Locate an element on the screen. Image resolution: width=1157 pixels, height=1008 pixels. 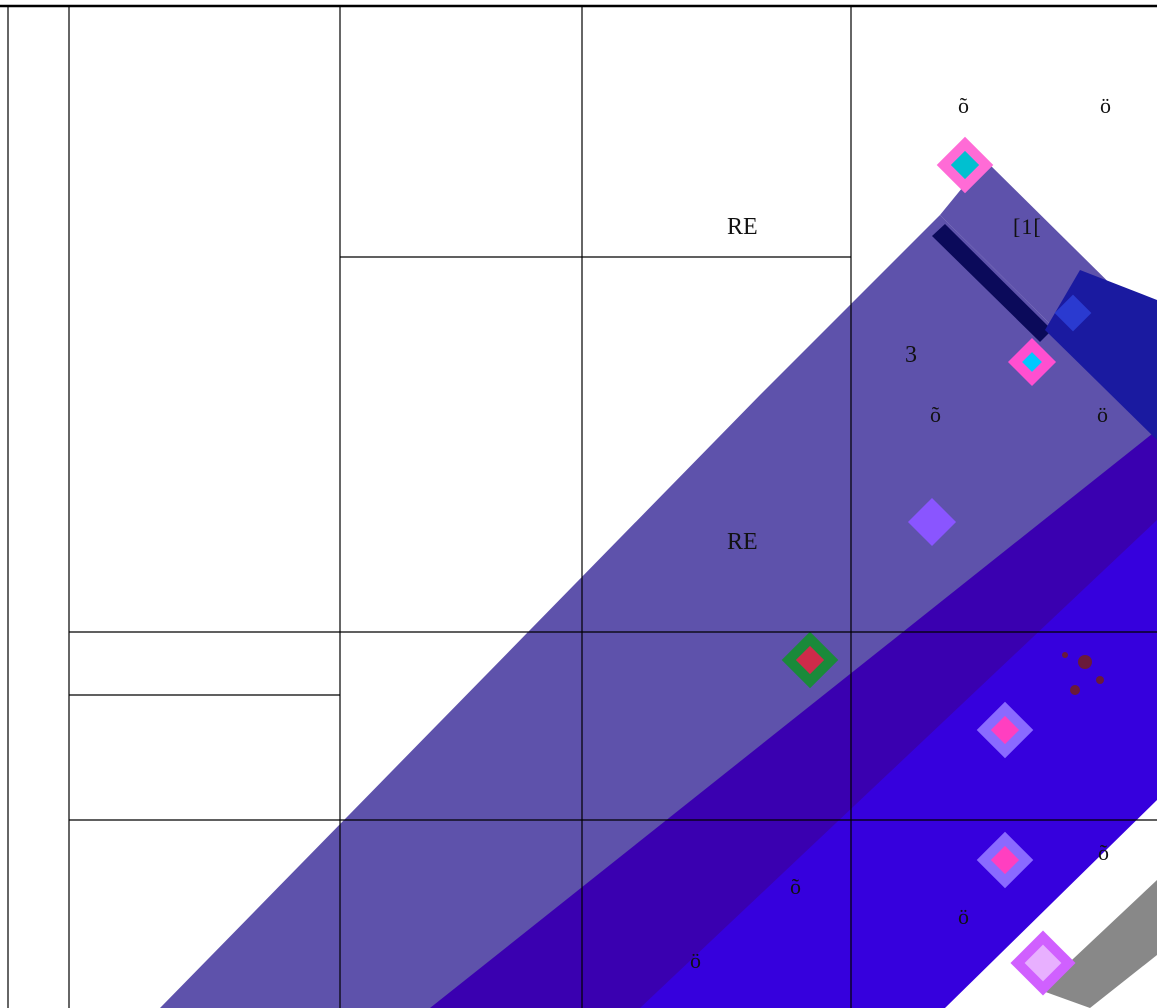
o-umlaut-4: ö is located at coordinates (695, 960).